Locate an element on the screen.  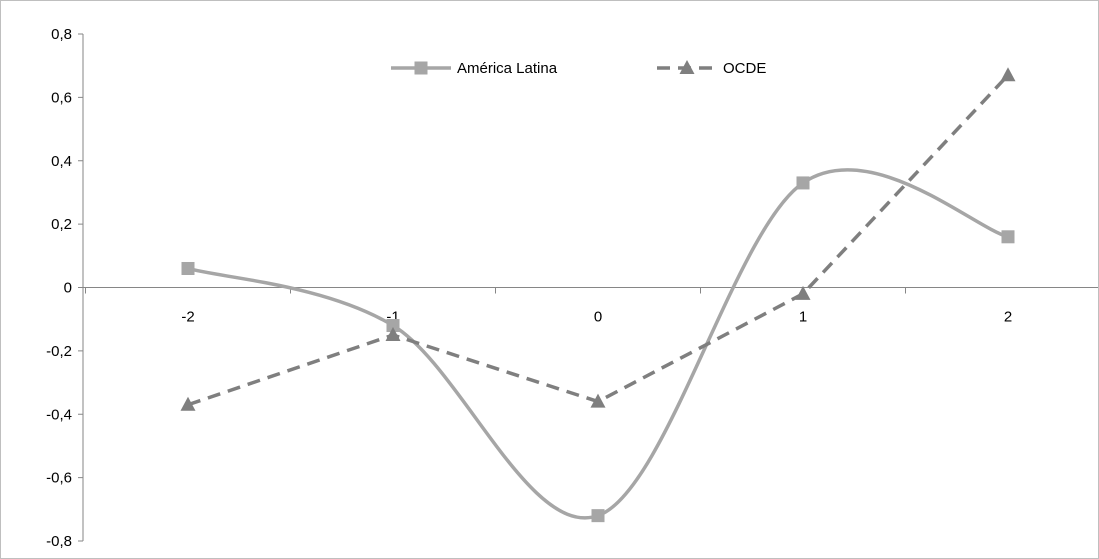
y-tick-label: 0,6 is located at coordinates (61, 97).